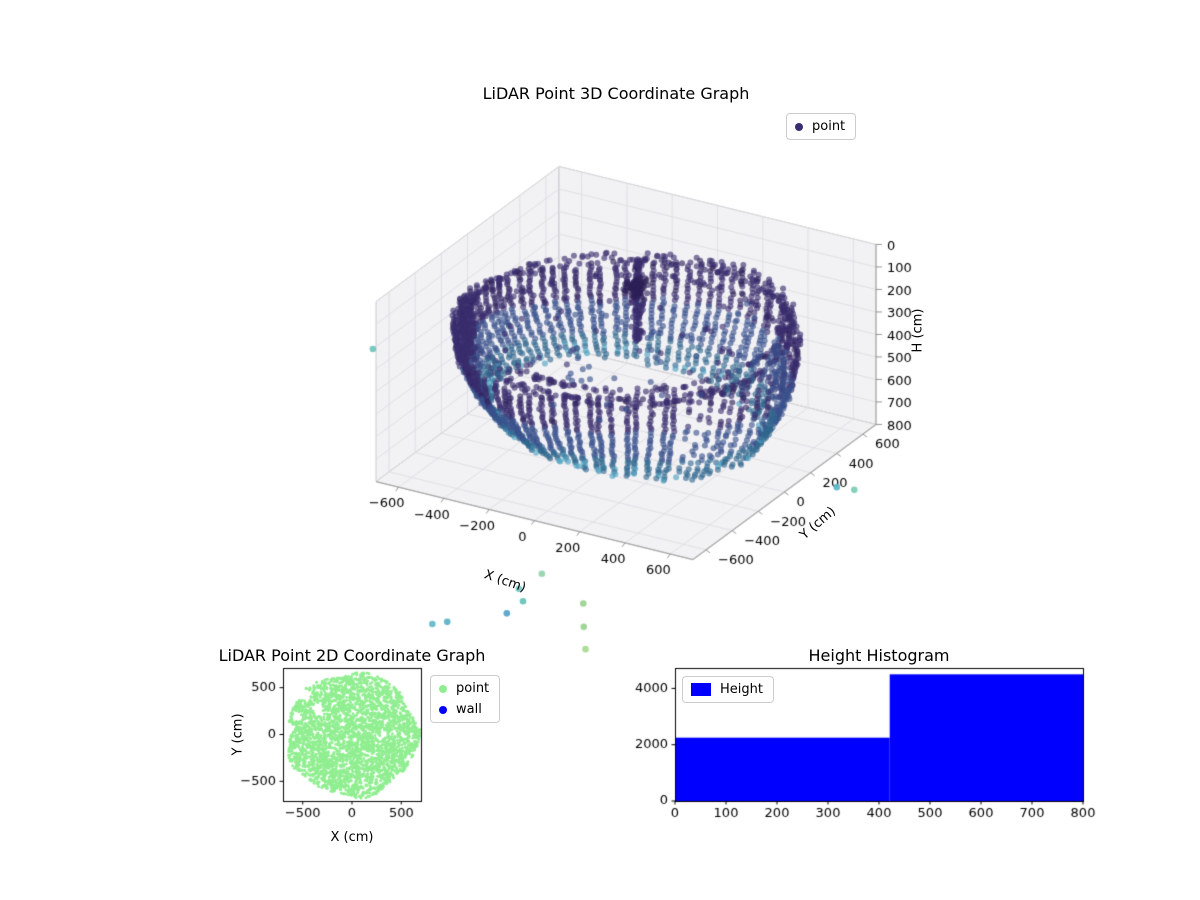 The height and width of the screenshot is (900, 1200). I want to click on legend-entry-wall: wall, so click(464, 709).